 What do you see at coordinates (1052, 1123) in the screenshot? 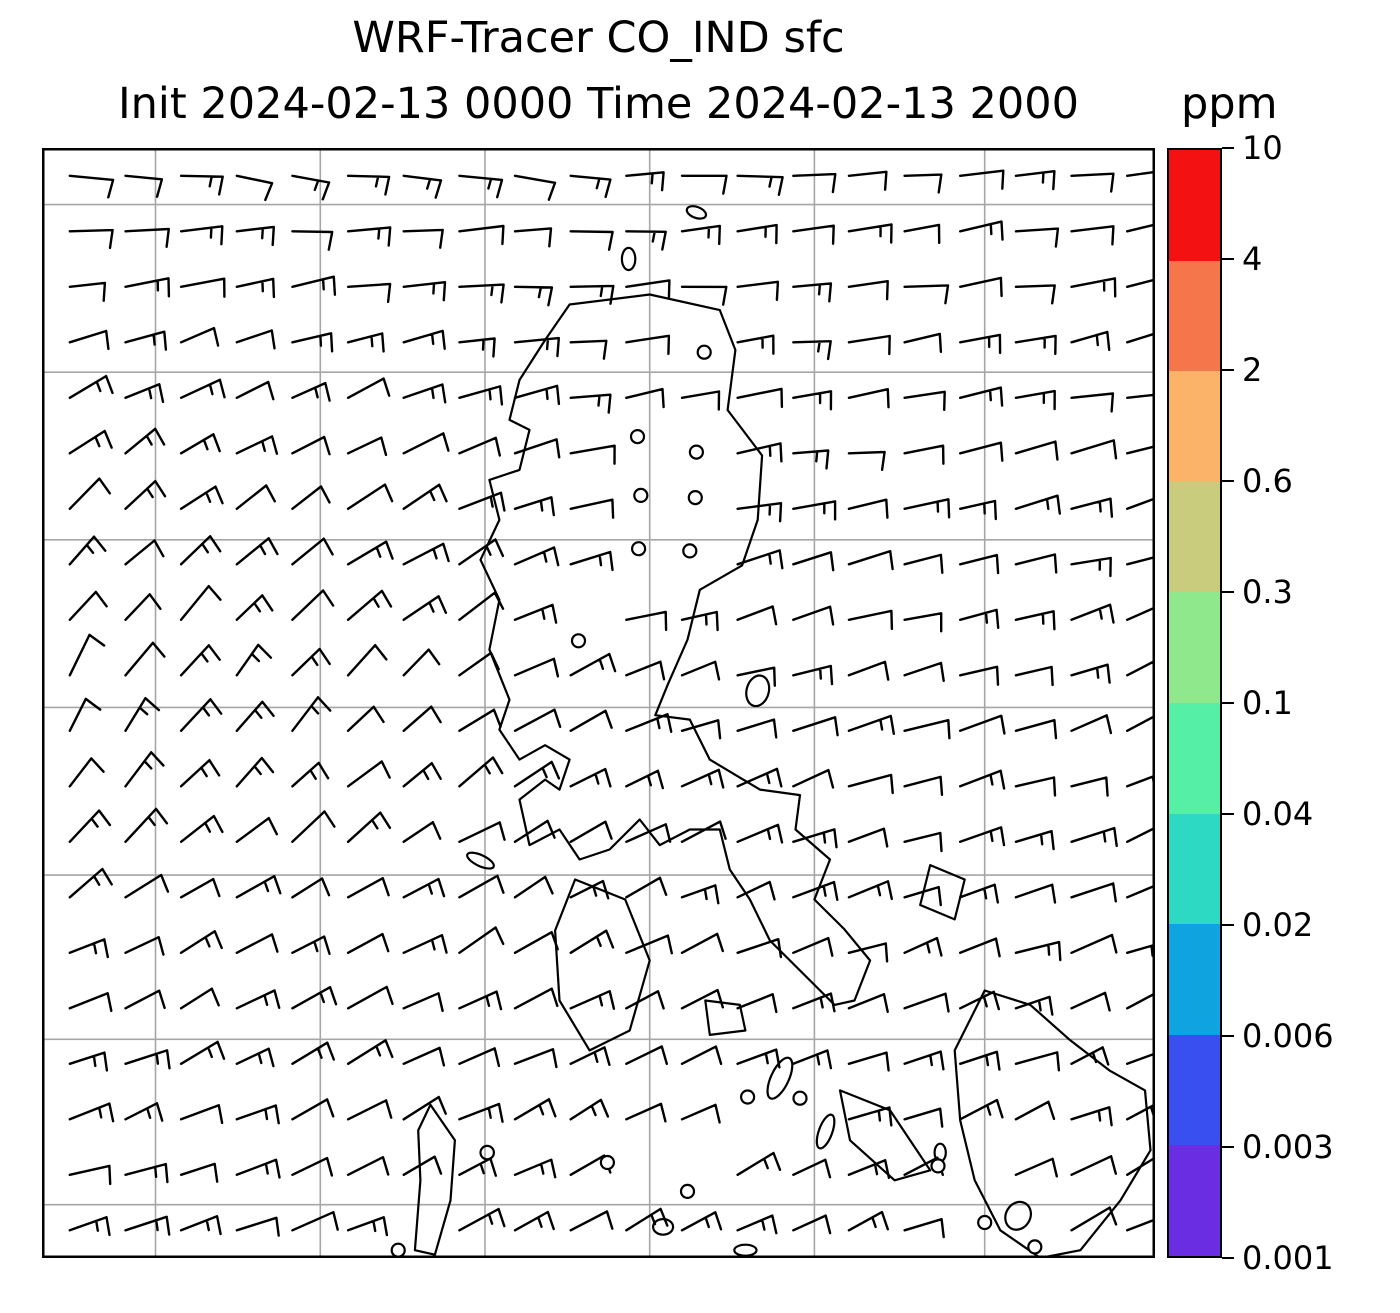
I see `coastline-samar` at bounding box center [1052, 1123].